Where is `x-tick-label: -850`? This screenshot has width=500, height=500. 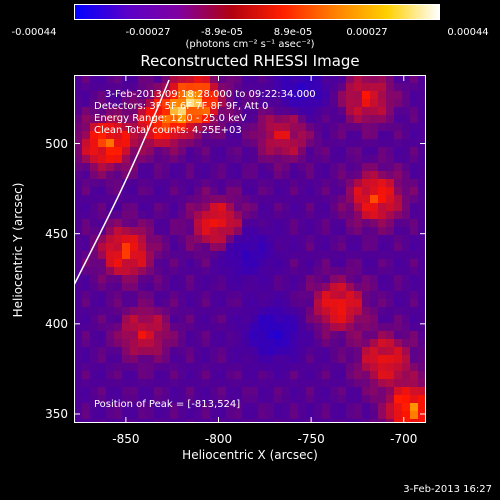
x-tick-label: -850 is located at coordinates (126, 439).